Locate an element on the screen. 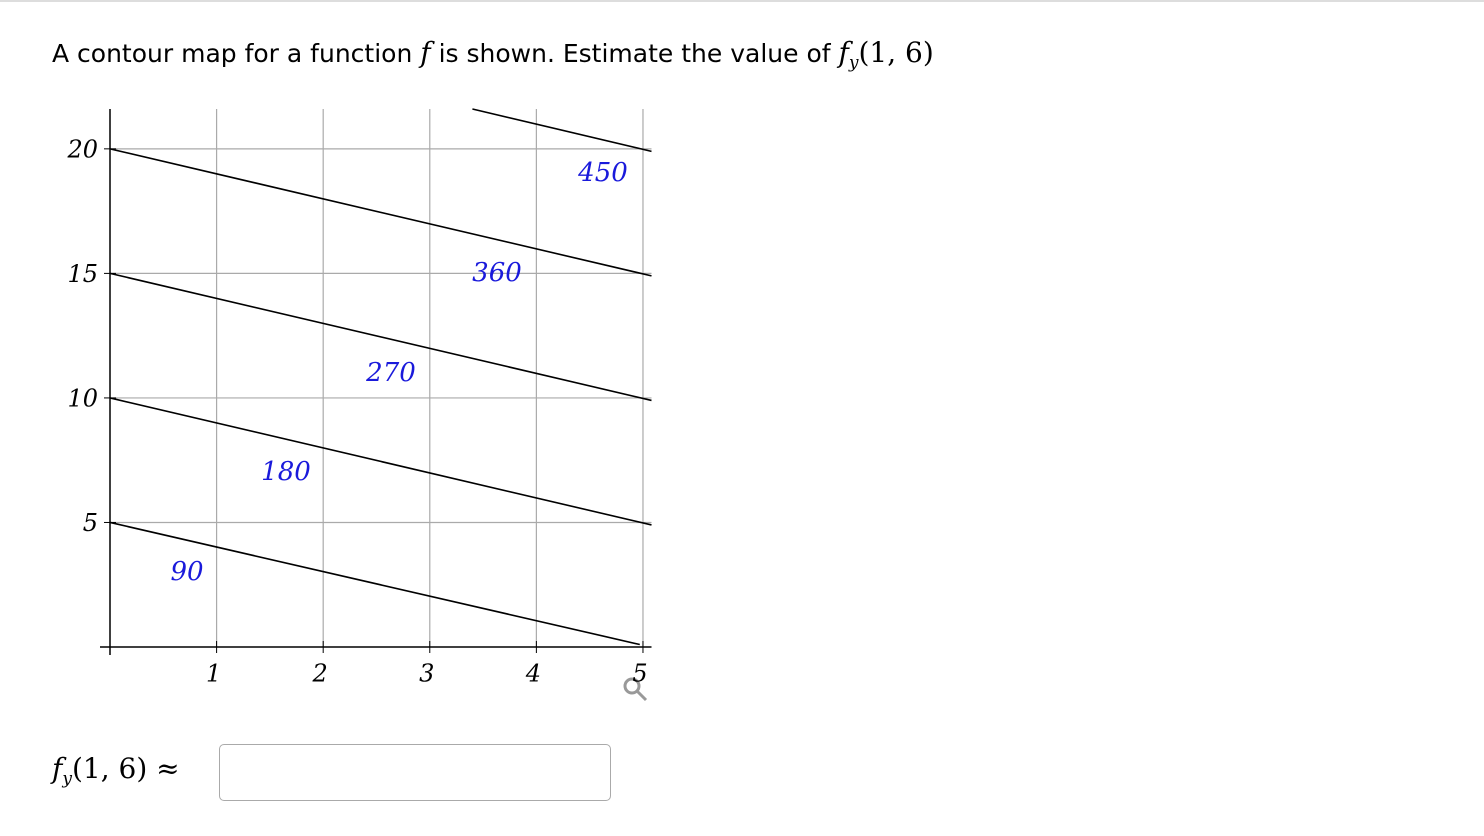 The width and height of the screenshot is (1484, 836). x-tick-label: 2 is located at coordinates (320, 674).